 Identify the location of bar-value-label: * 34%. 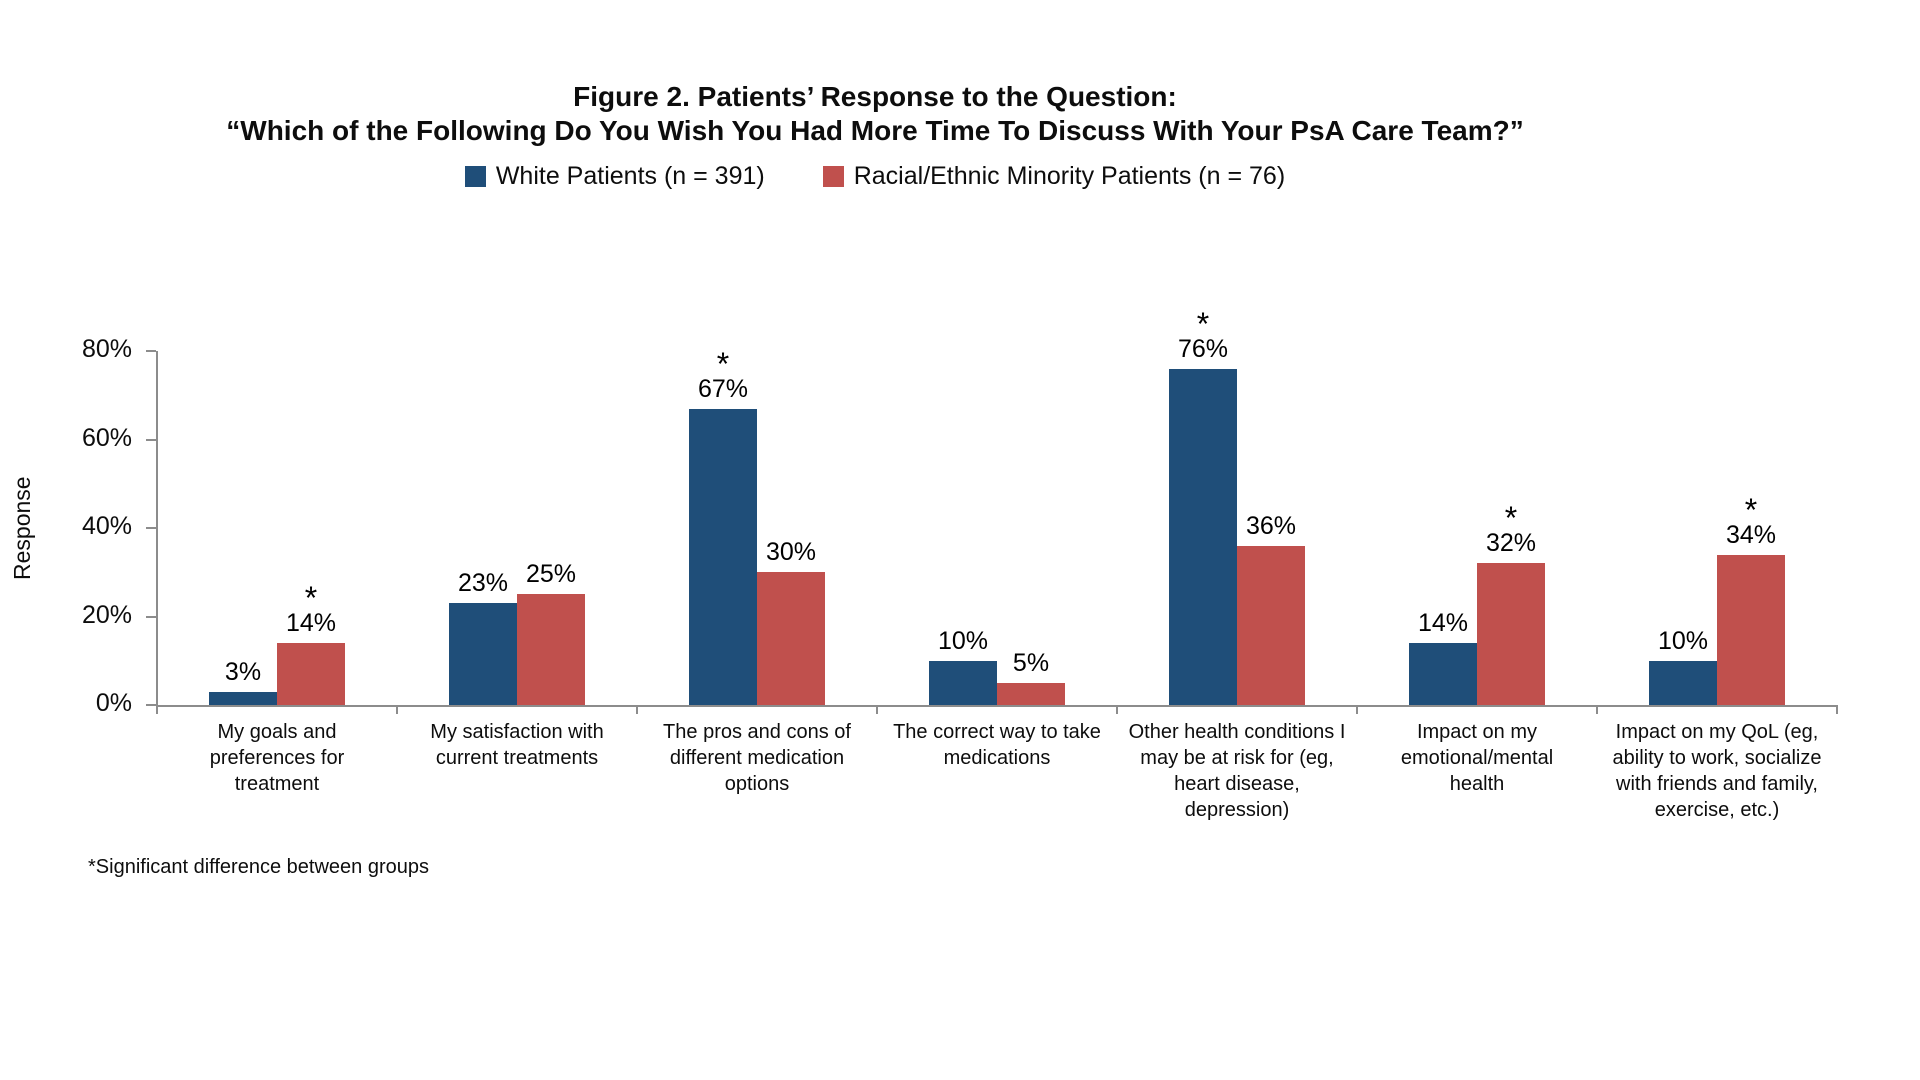
(1751, 522).